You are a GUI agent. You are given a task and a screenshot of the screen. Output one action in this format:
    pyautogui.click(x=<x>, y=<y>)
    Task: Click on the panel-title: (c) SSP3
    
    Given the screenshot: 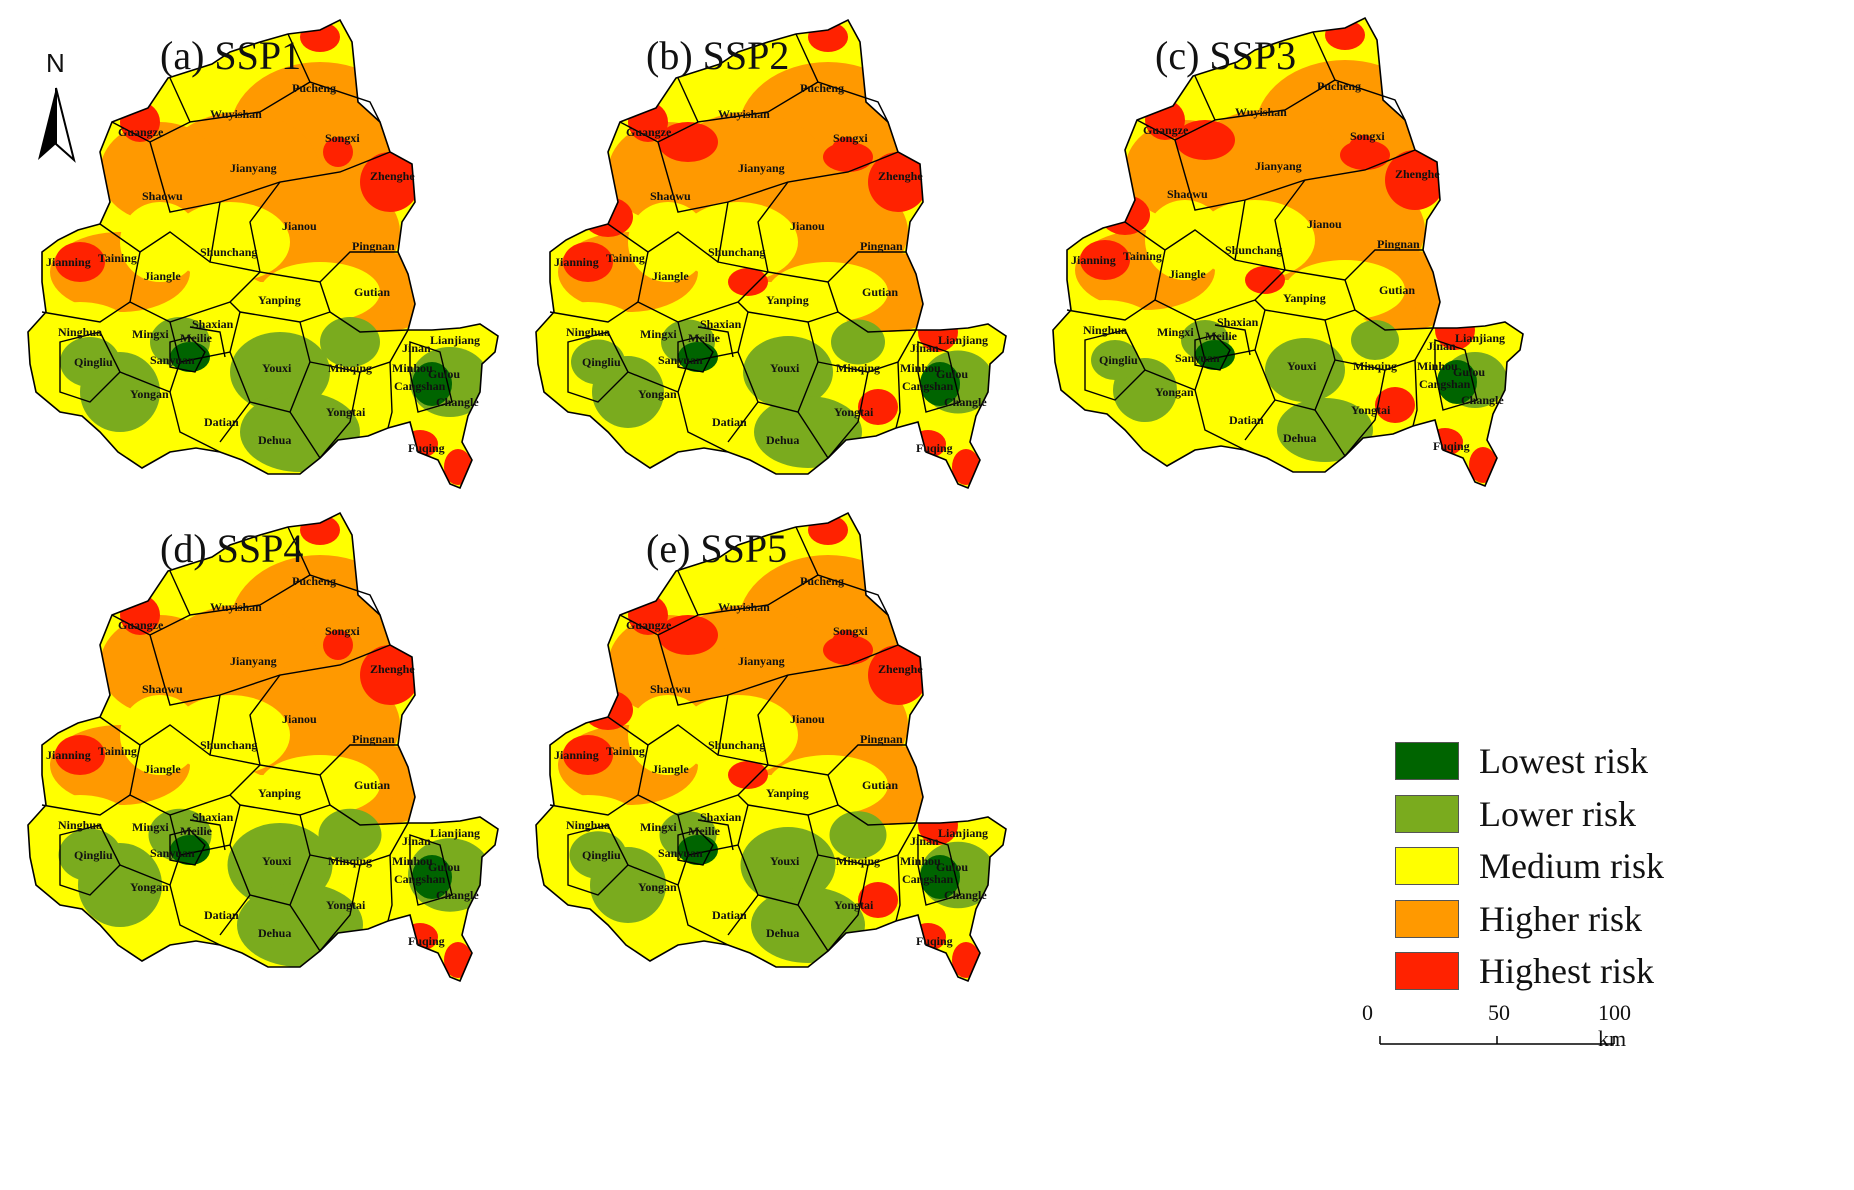 What is the action you would take?
    pyautogui.click(x=1226, y=55)
    